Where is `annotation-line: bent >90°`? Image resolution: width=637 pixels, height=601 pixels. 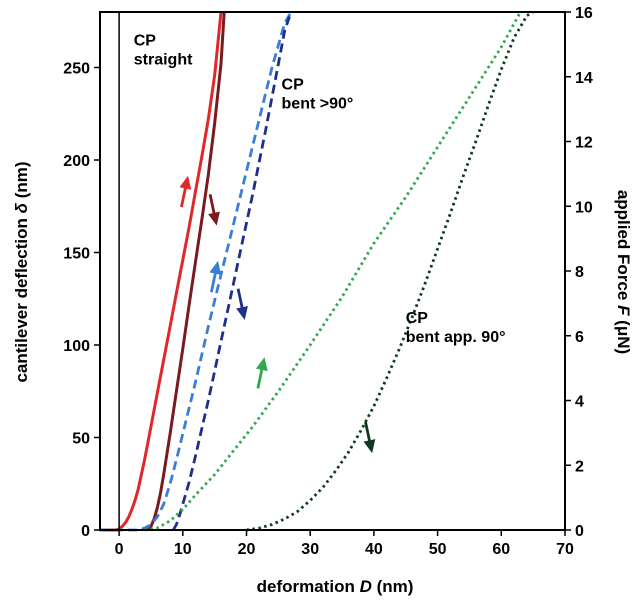 annotation-line: bent >90° is located at coordinates (318, 104).